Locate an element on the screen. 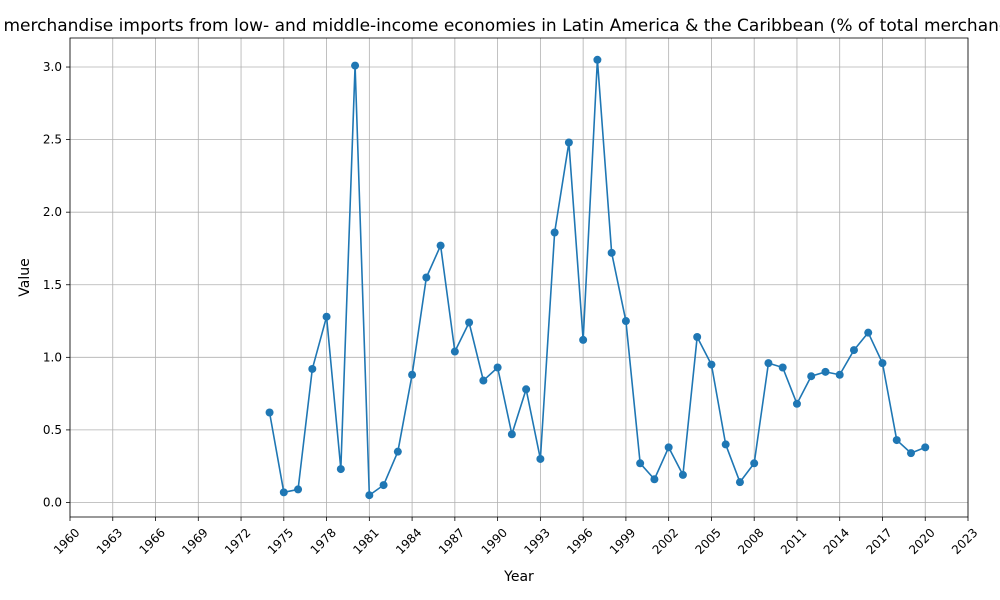  y-tick-label: 0.5 is located at coordinates (52, 430).